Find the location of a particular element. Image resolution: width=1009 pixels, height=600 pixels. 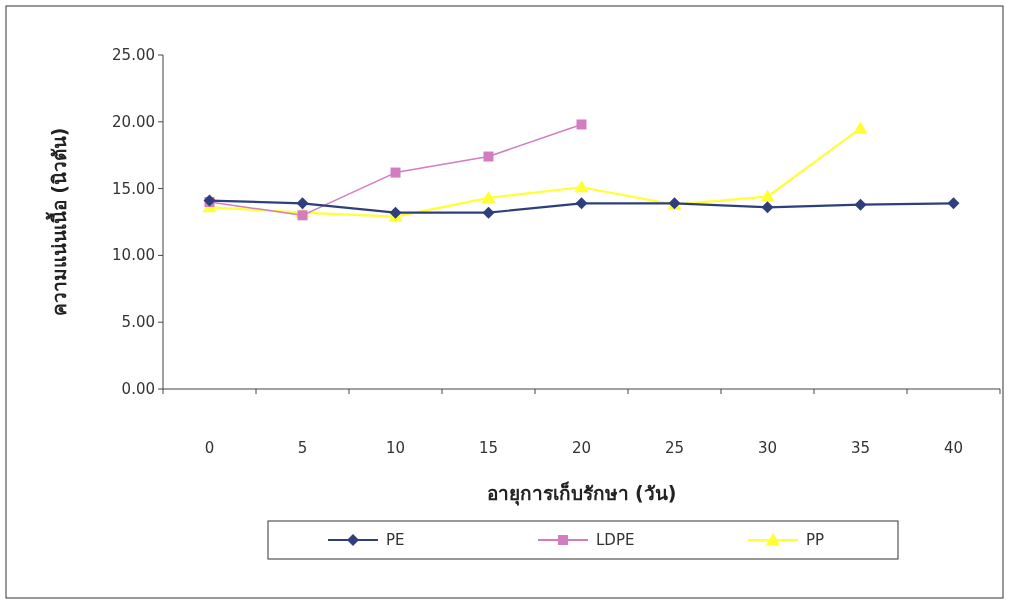

y-axis-title: ความแน่นเนื้อ (นิวตัน) is located at coordinates (57, 222).